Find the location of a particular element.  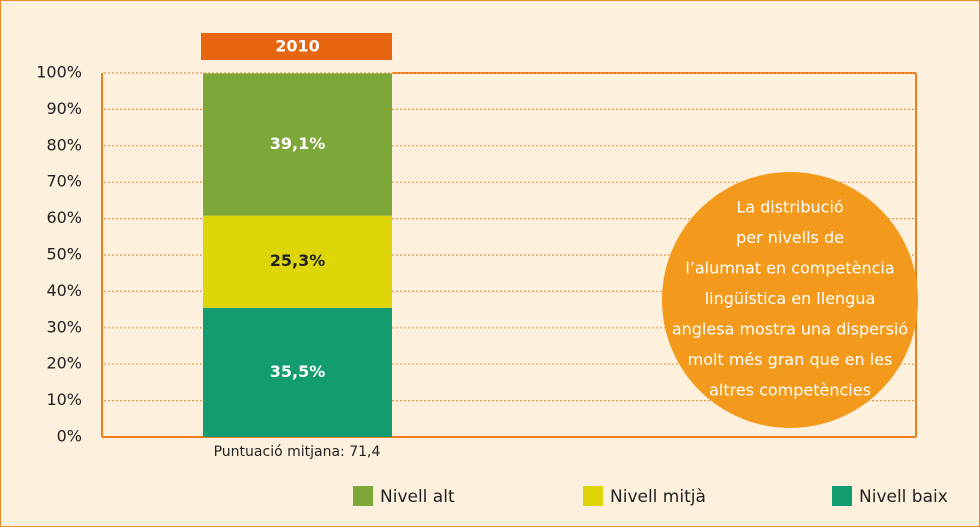

annotation-line: l’alumnat en competència is located at coordinates (789, 268).